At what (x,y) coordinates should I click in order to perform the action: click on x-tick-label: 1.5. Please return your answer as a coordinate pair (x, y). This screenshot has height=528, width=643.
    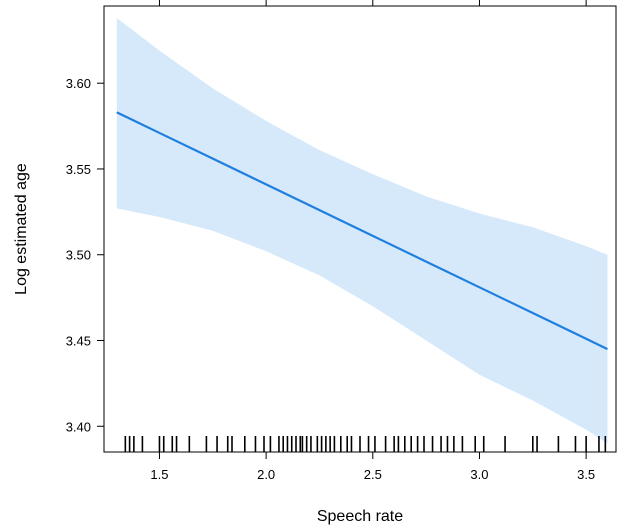
    Looking at the image, I should click on (159, 474).